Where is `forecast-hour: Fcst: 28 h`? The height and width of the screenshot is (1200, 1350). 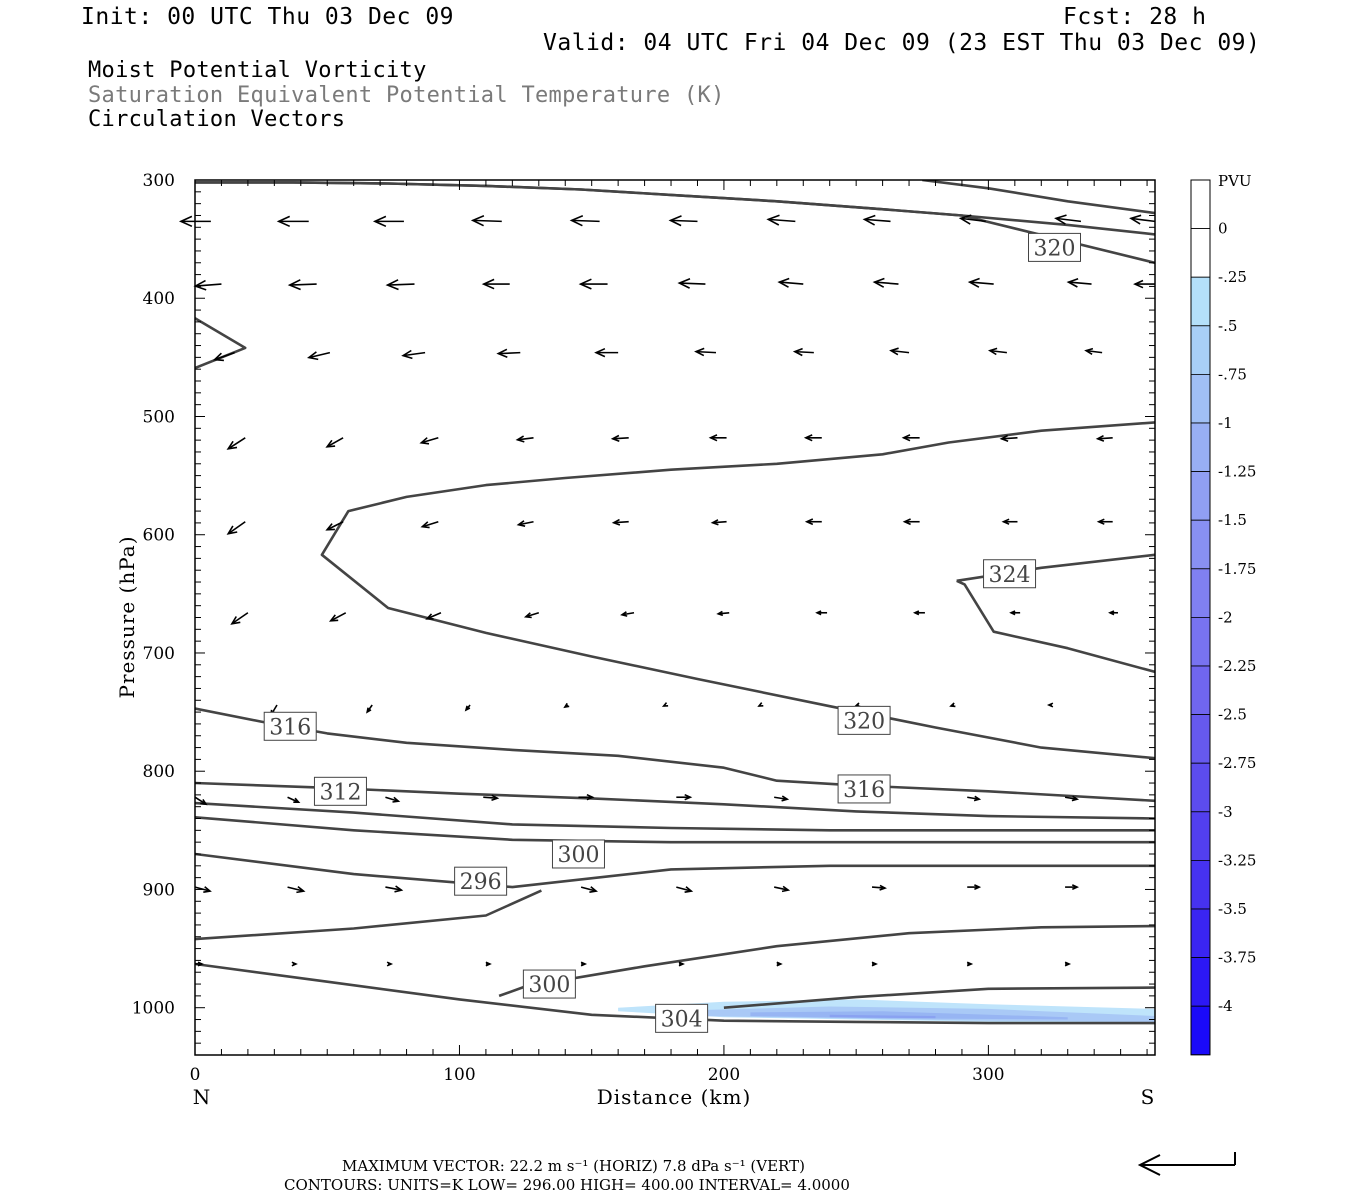
forecast-hour: Fcst: 28 h is located at coordinates (1135, 17).